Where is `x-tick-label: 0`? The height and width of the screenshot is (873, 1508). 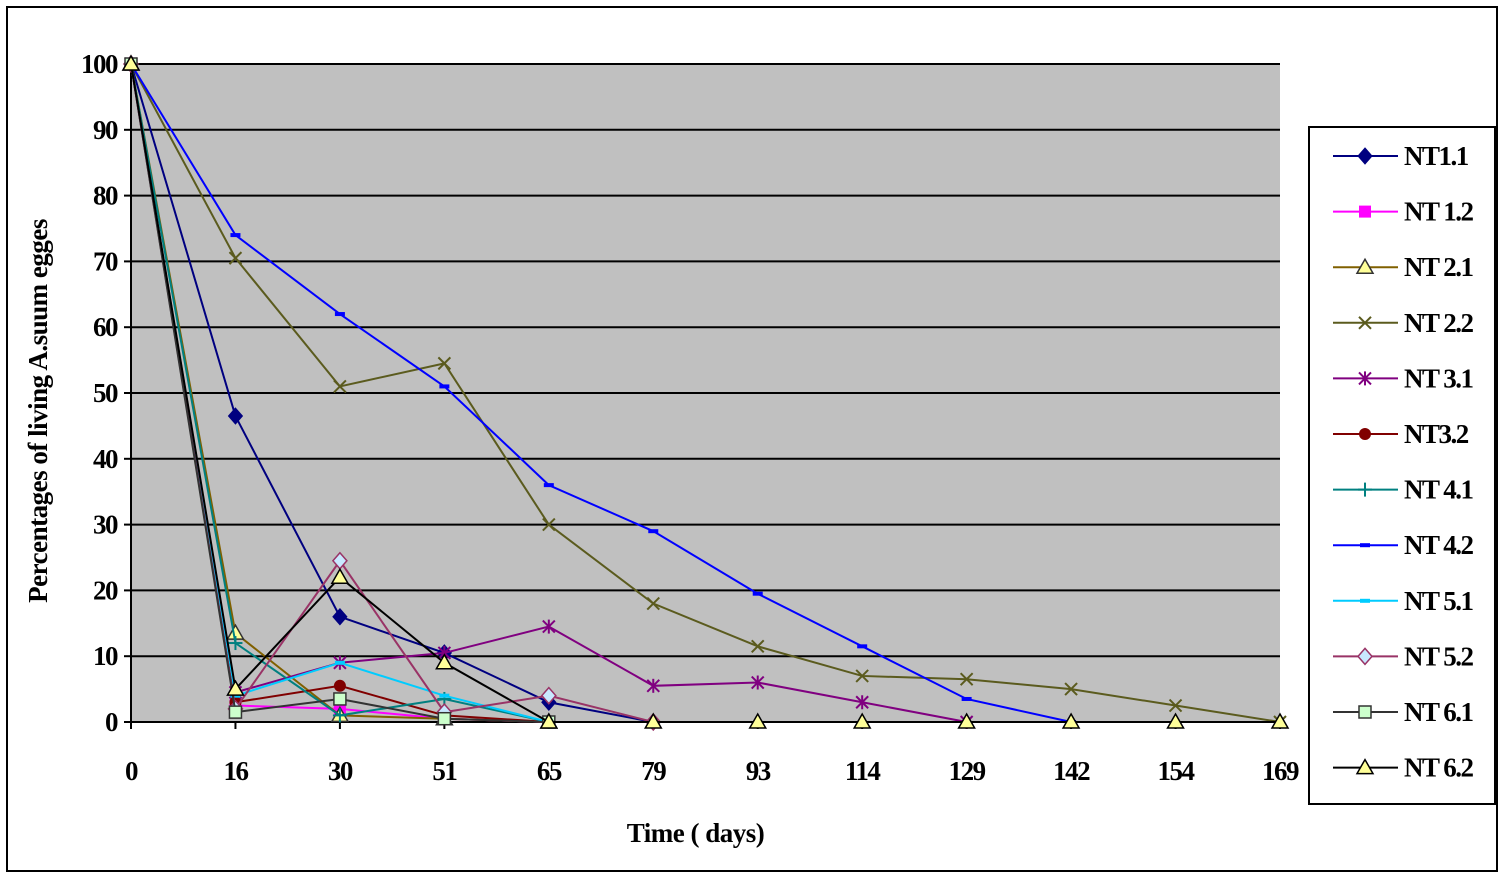 x-tick-label: 0 is located at coordinates (131, 771).